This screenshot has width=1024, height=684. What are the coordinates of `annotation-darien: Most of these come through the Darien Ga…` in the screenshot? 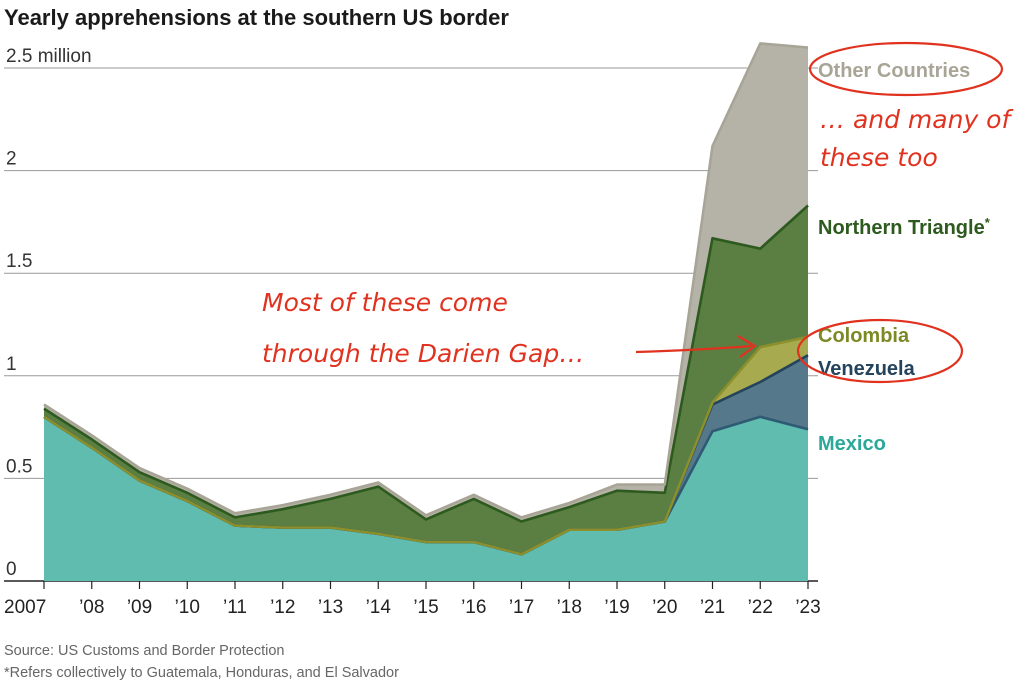 It's located at (613, 336).